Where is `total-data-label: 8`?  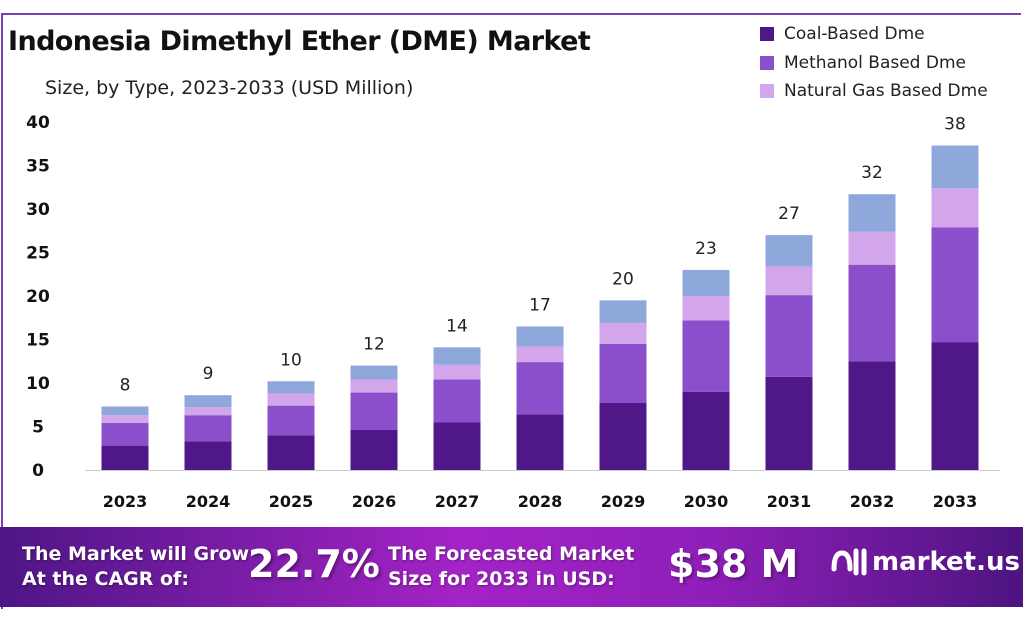
total-data-label: 8 is located at coordinates (125, 385).